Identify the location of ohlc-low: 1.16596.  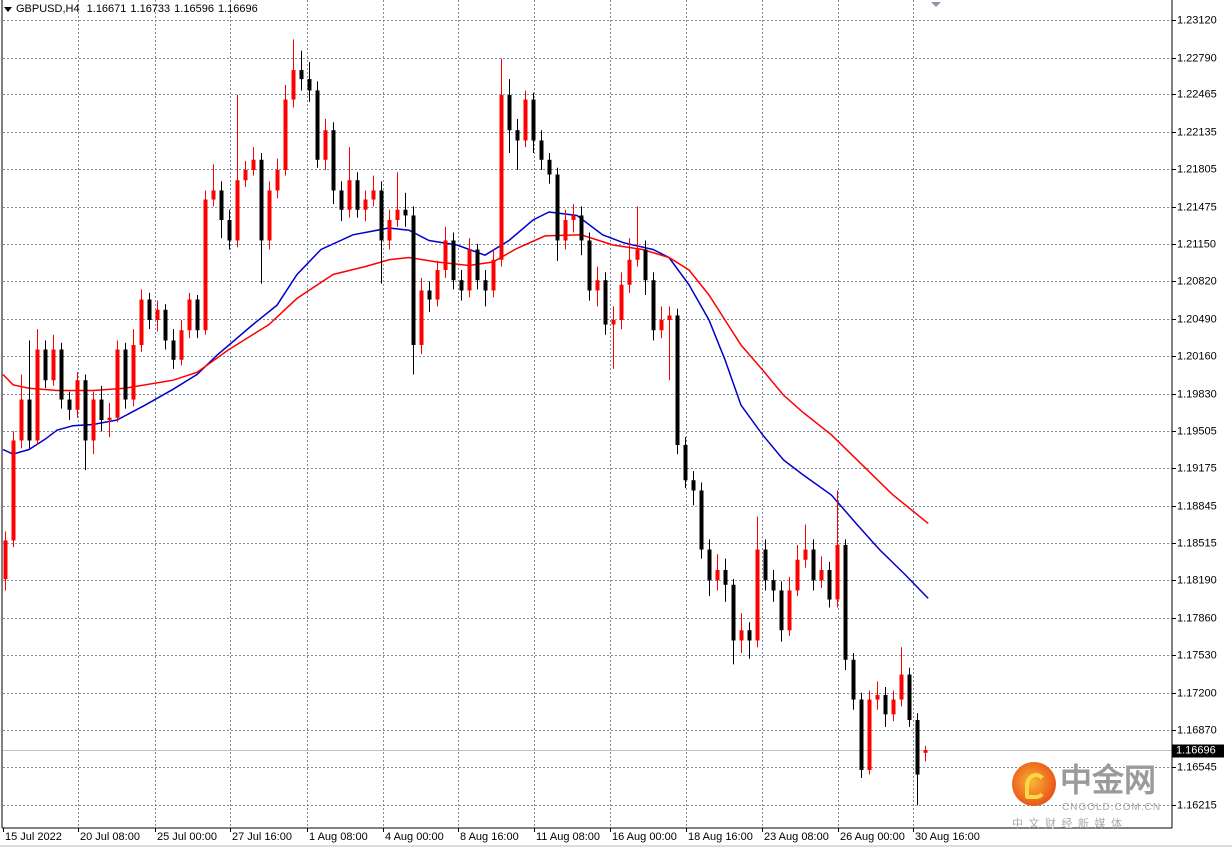
(194, 9).